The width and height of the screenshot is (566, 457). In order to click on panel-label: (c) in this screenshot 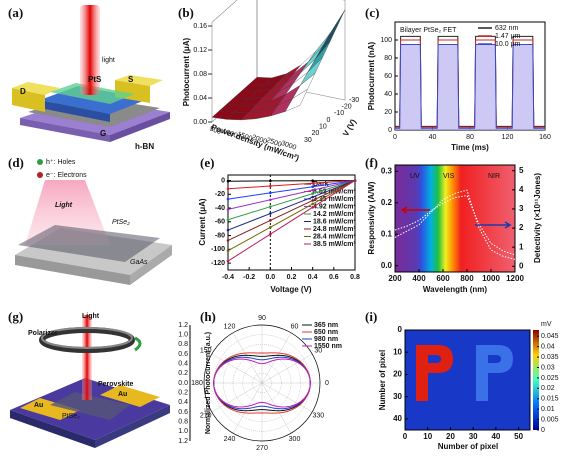, I will do `click(372, 12)`.